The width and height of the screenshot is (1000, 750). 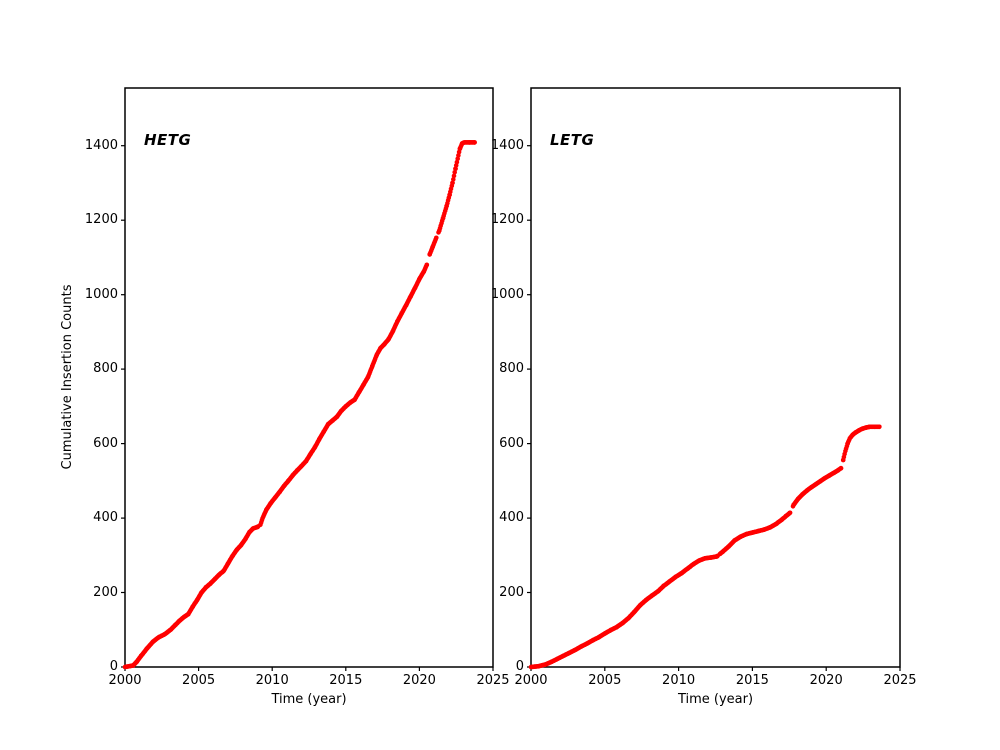 I want to click on hetg-y-tick-label: 600, so click(x=105, y=443).